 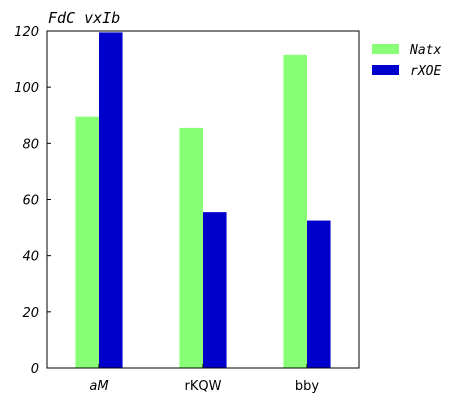 I want to click on x-tick-label: rKQW, so click(x=203, y=386).